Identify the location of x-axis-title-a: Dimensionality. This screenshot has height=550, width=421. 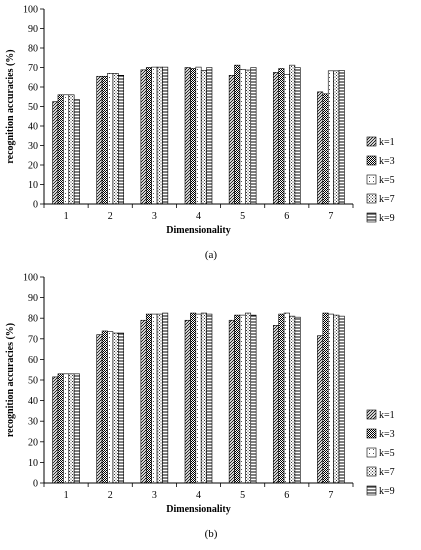
(198, 230).